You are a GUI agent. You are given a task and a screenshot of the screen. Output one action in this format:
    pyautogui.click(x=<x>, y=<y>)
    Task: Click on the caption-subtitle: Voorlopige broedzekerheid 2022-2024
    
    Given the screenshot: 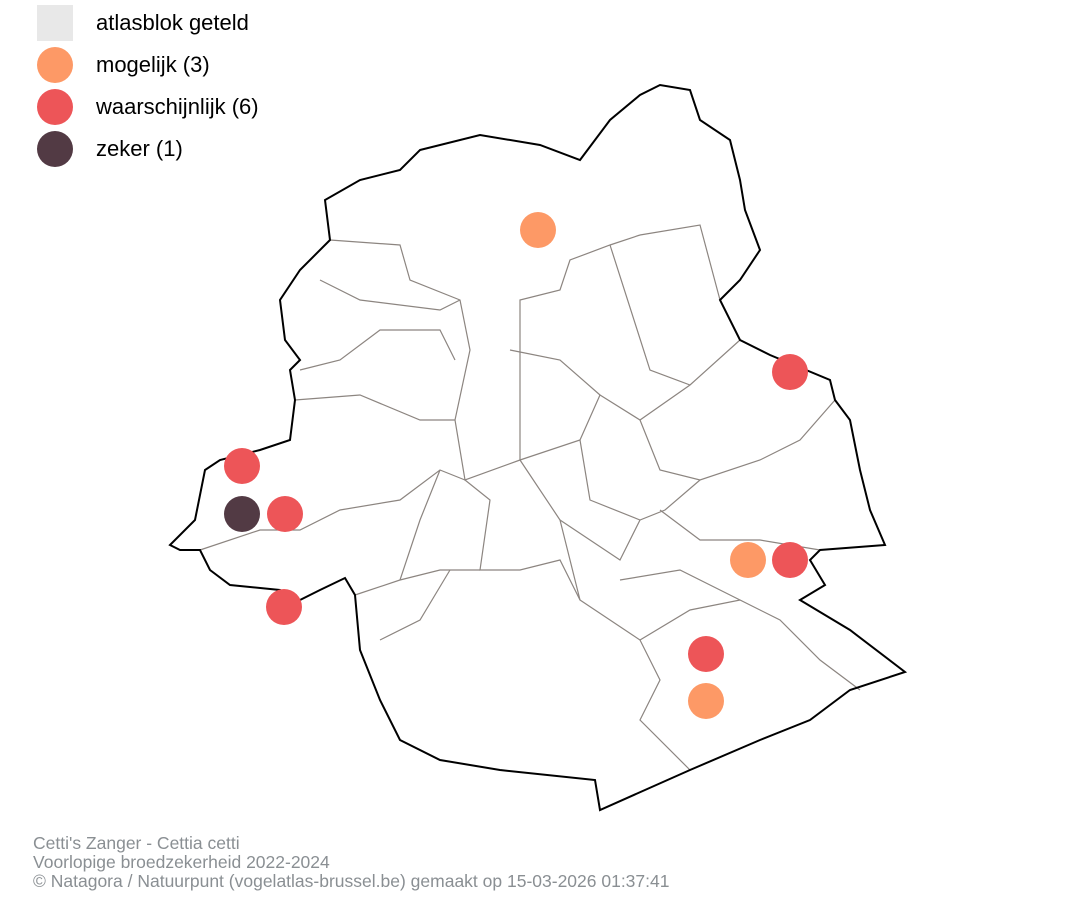 What is the action you would take?
    pyautogui.click(x=181, y=862)
    